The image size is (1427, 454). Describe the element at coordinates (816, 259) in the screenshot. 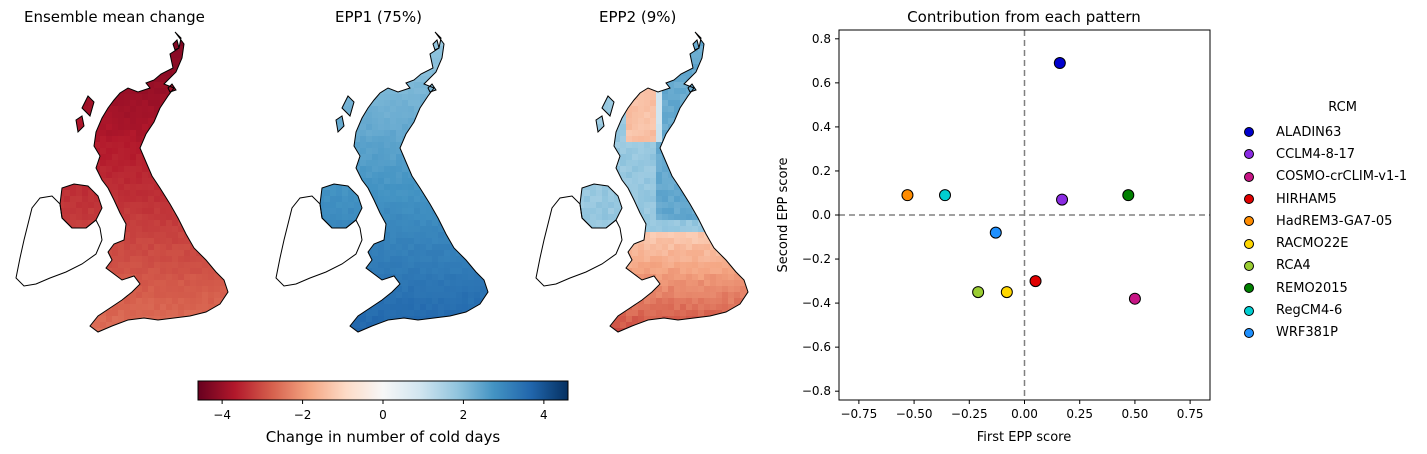

I see `y-tick-label: −0.2` at that location.